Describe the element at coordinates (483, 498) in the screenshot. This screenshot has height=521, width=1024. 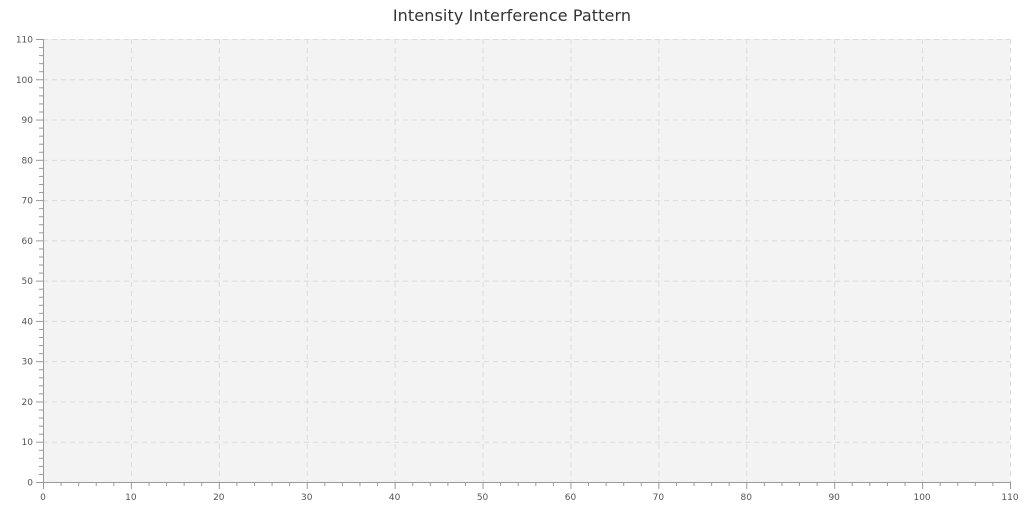
I see `x-tick-label: 50` at that location.